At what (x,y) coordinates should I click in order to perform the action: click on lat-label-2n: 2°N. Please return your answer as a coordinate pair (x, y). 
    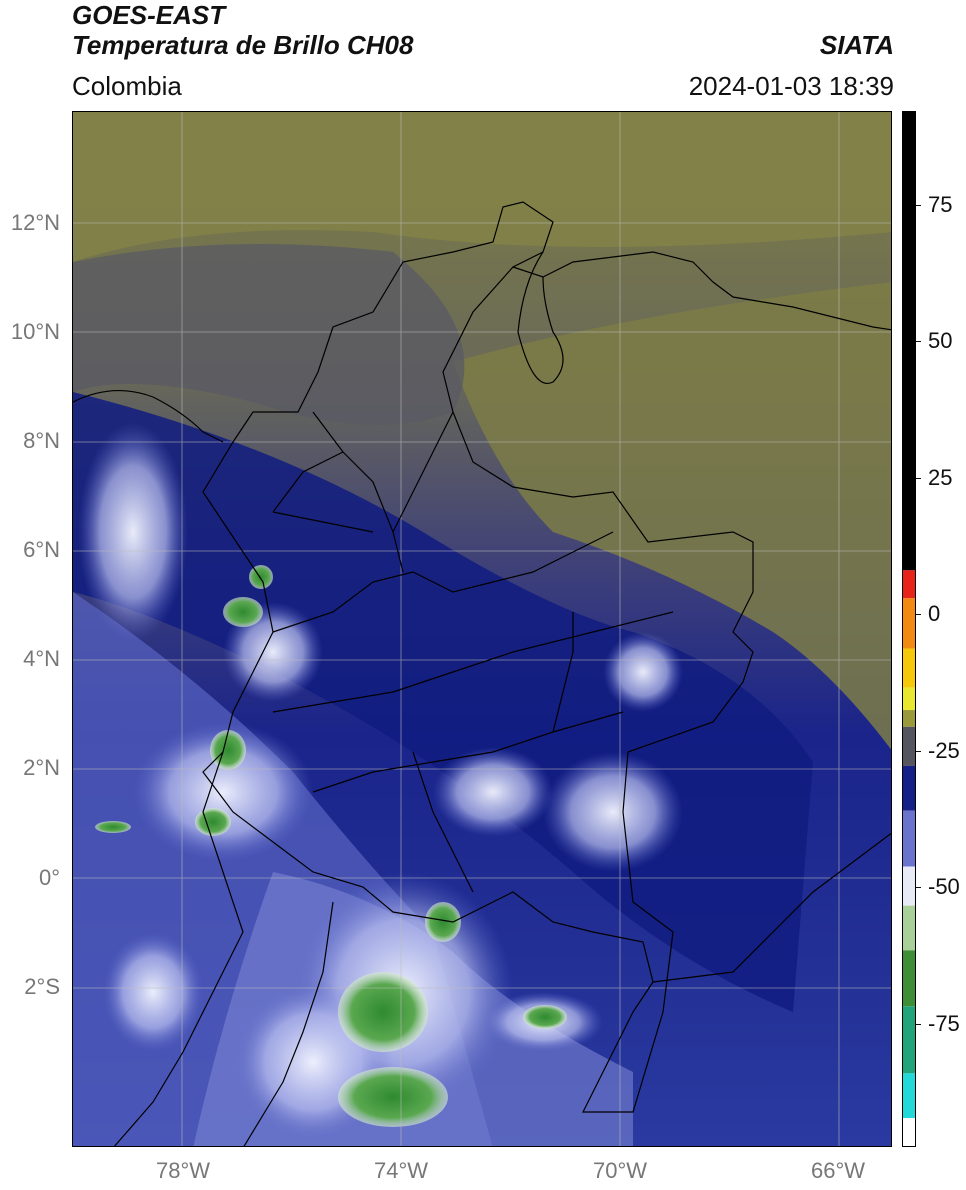
    Looking at the image, I should click on (41, 767).